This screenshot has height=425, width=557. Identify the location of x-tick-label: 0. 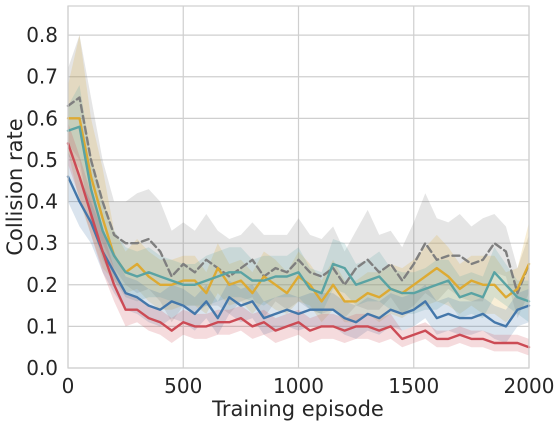
(68, 386).